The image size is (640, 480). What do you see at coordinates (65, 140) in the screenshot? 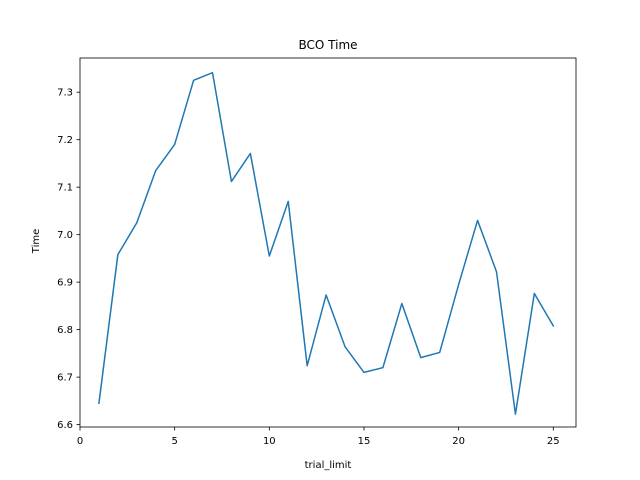
I see `y-tick-label: 7.2` at bounding box center [65, 140].